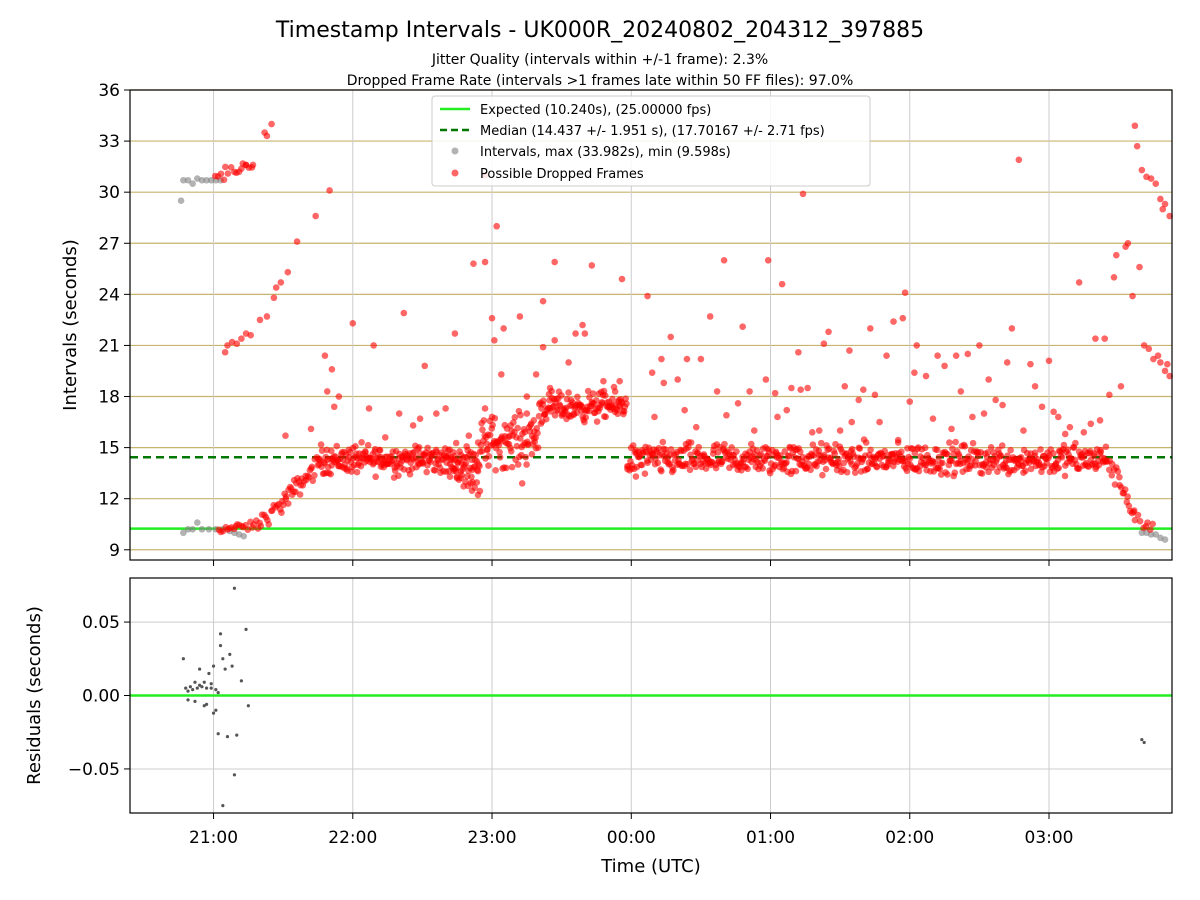 The width and height of the screenshot is (1200, 900). Describe the element at coordinates (1049, 838) in the screenshot. I see `x-tick-label: 03:00` at that location.